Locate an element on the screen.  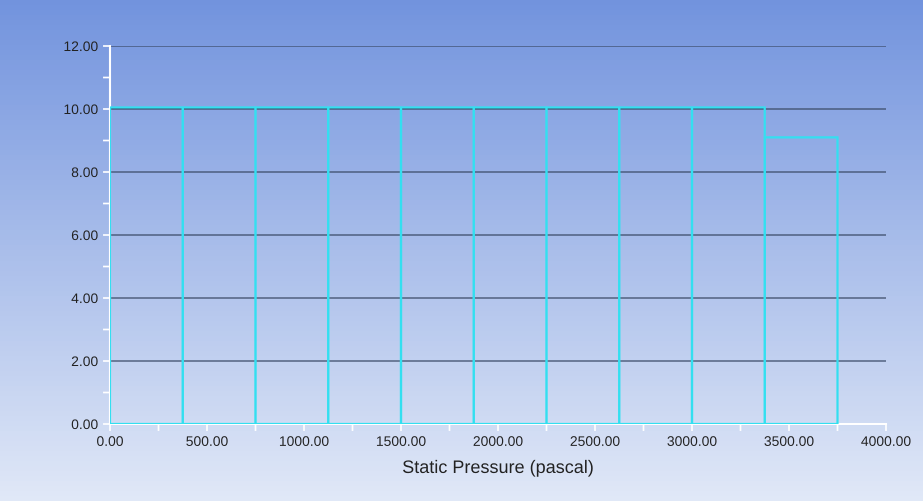
y-tick-label: 2.00 is located at coordinates (85, 361).